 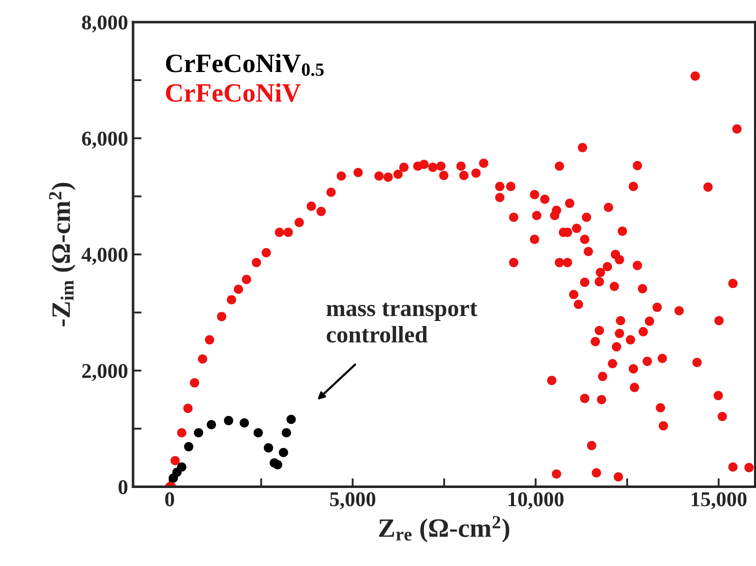 I want to click on x-tick-label: 10,000, so click(x=536, y=501).